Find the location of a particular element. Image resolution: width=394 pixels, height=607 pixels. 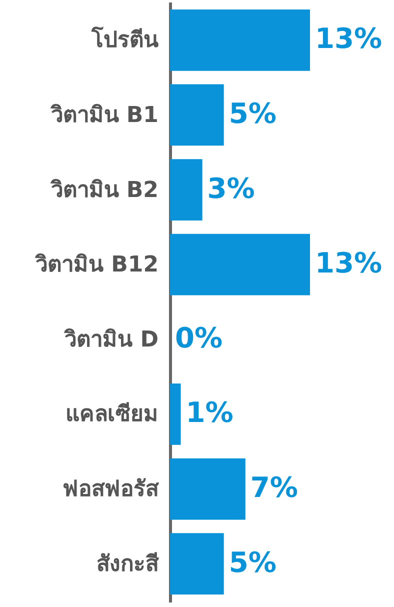

data-label: 3% is located at coordinates (231, 188).